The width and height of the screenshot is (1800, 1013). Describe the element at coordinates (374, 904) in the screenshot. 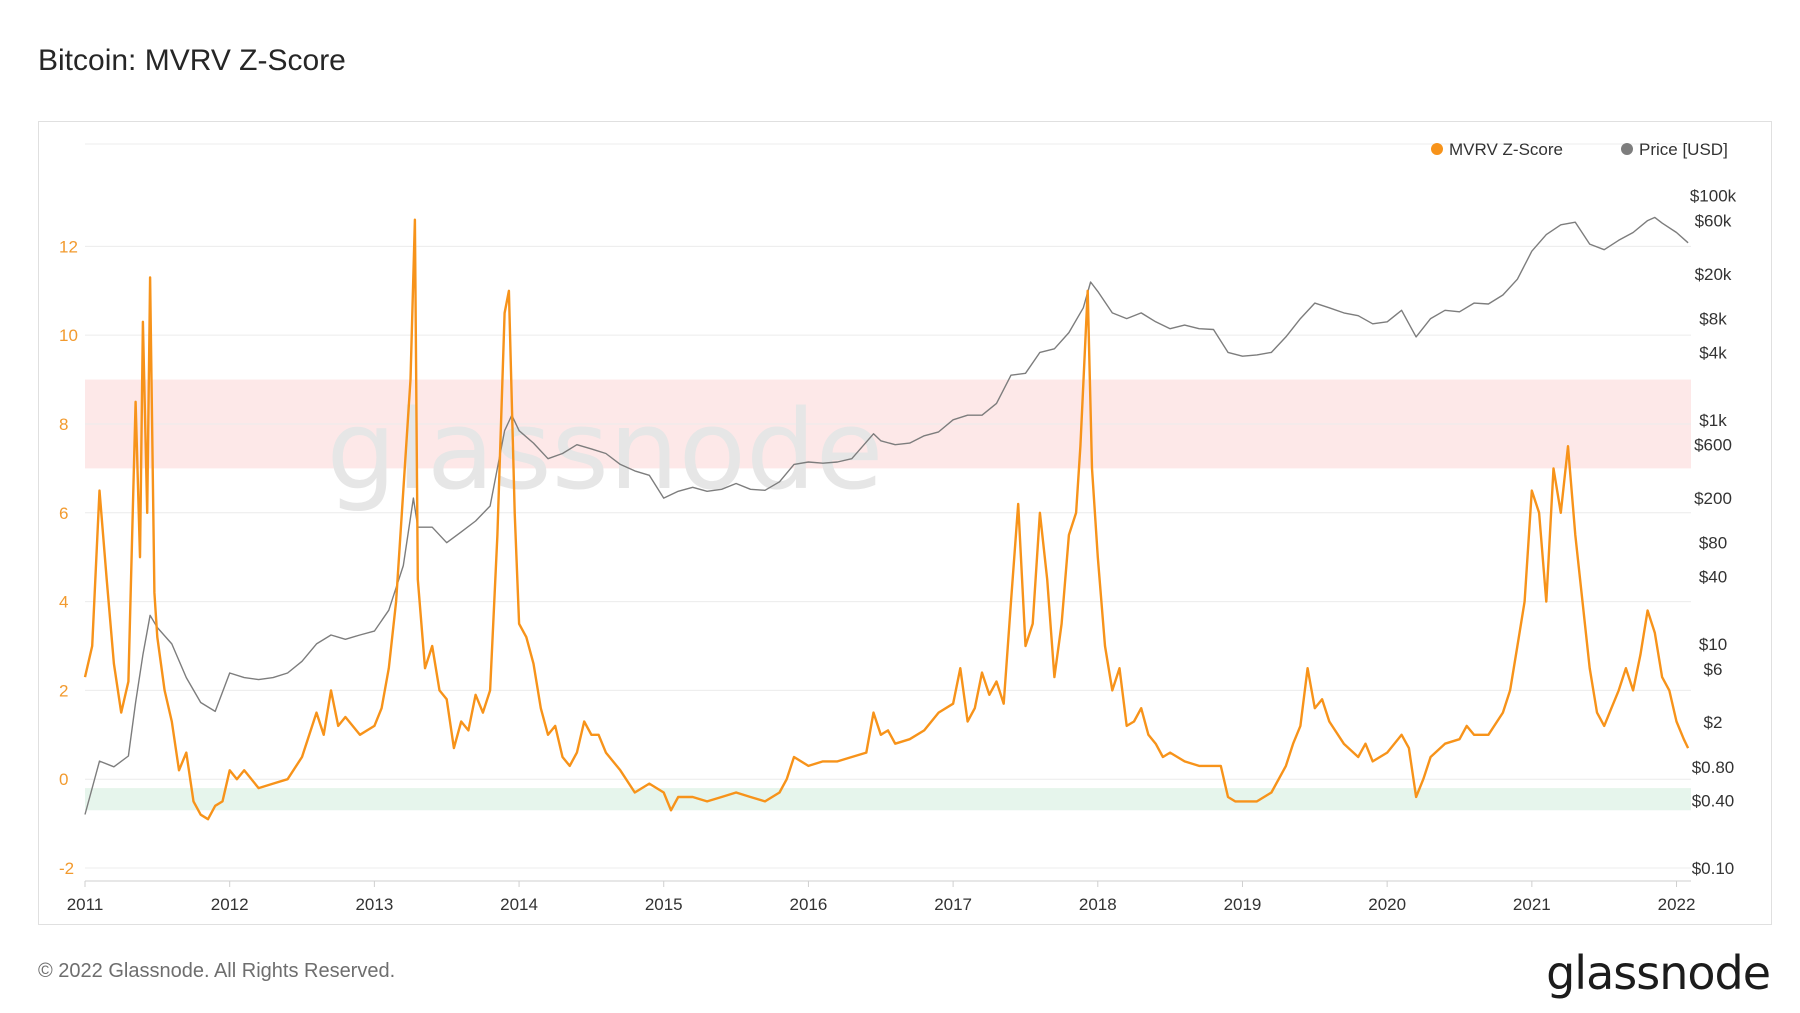

I see `x-tick-label: 2013` at that location.